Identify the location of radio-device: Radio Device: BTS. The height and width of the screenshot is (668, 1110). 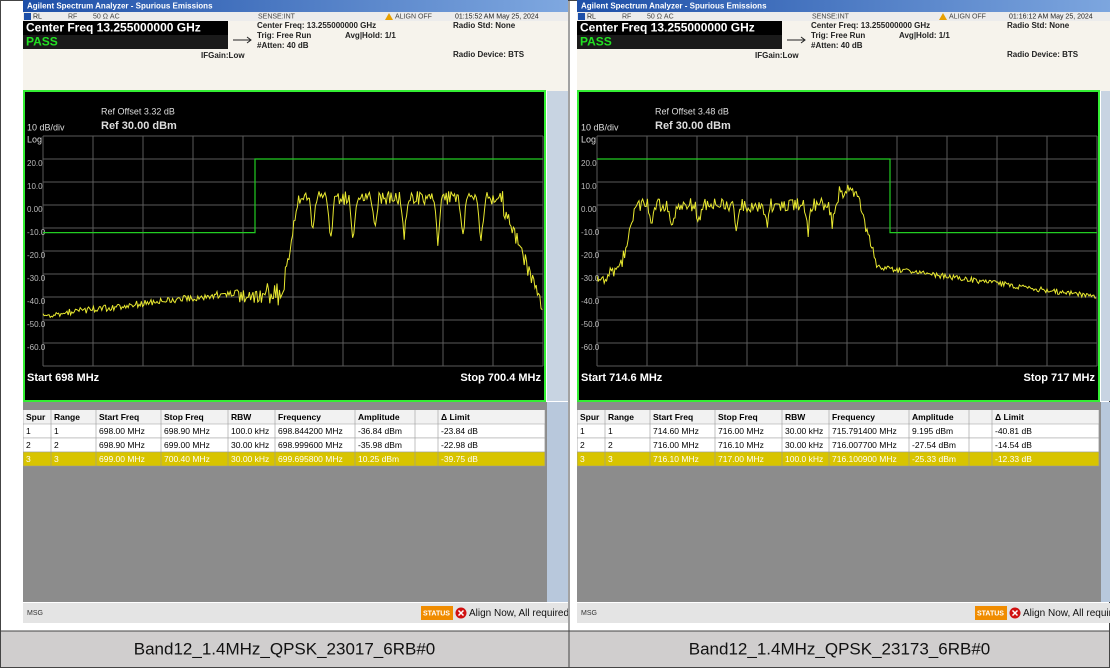
(489, 54).